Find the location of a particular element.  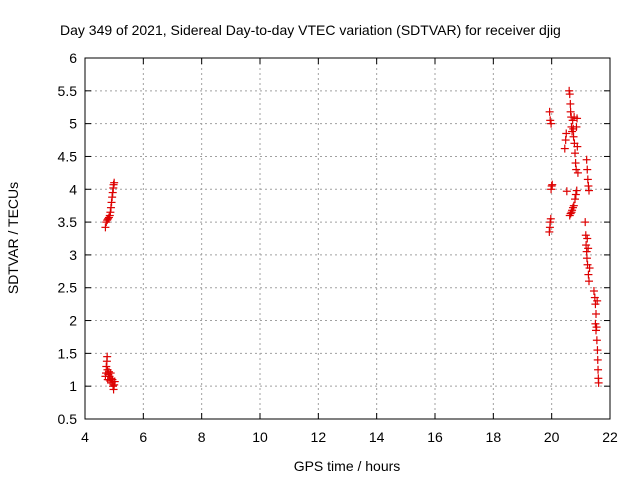

y-tick-label: 2 is located at coordinates (73, 321).